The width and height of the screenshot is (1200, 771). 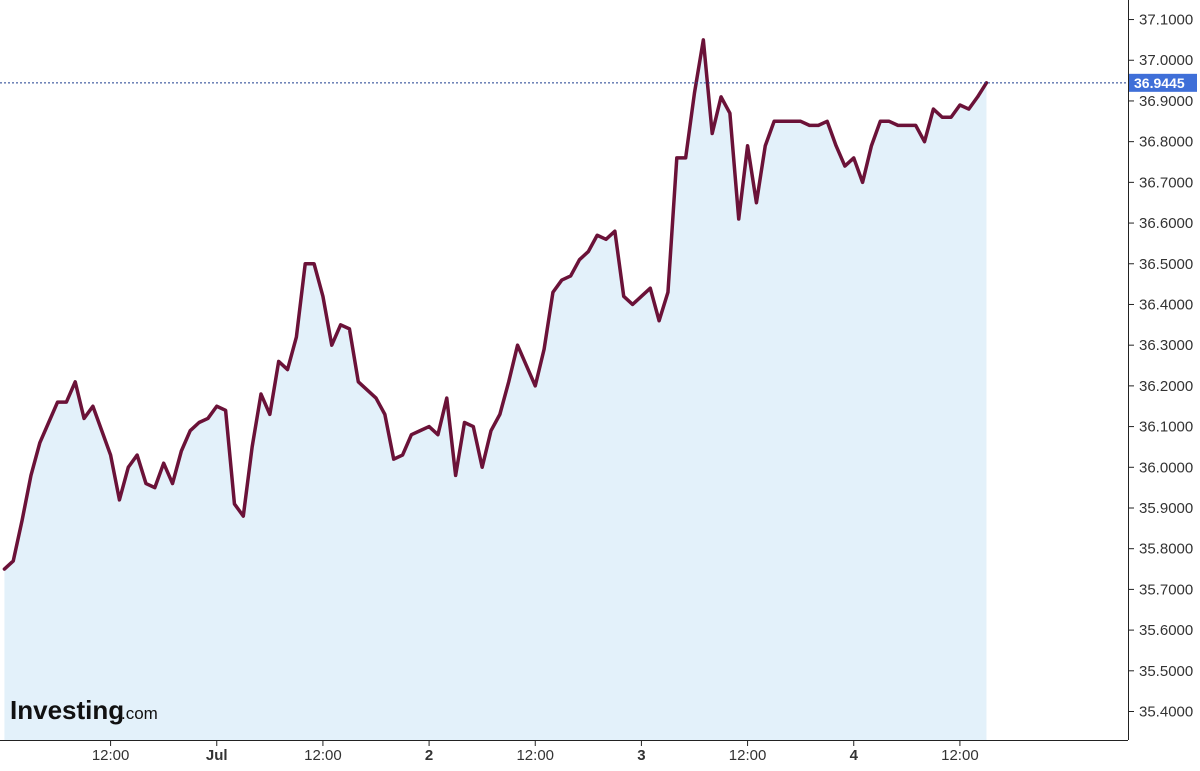 What do you see at coordinates (429, 755) in the screenshot?
I see `x-tick-label: 2` at bounding box center [429, 755].